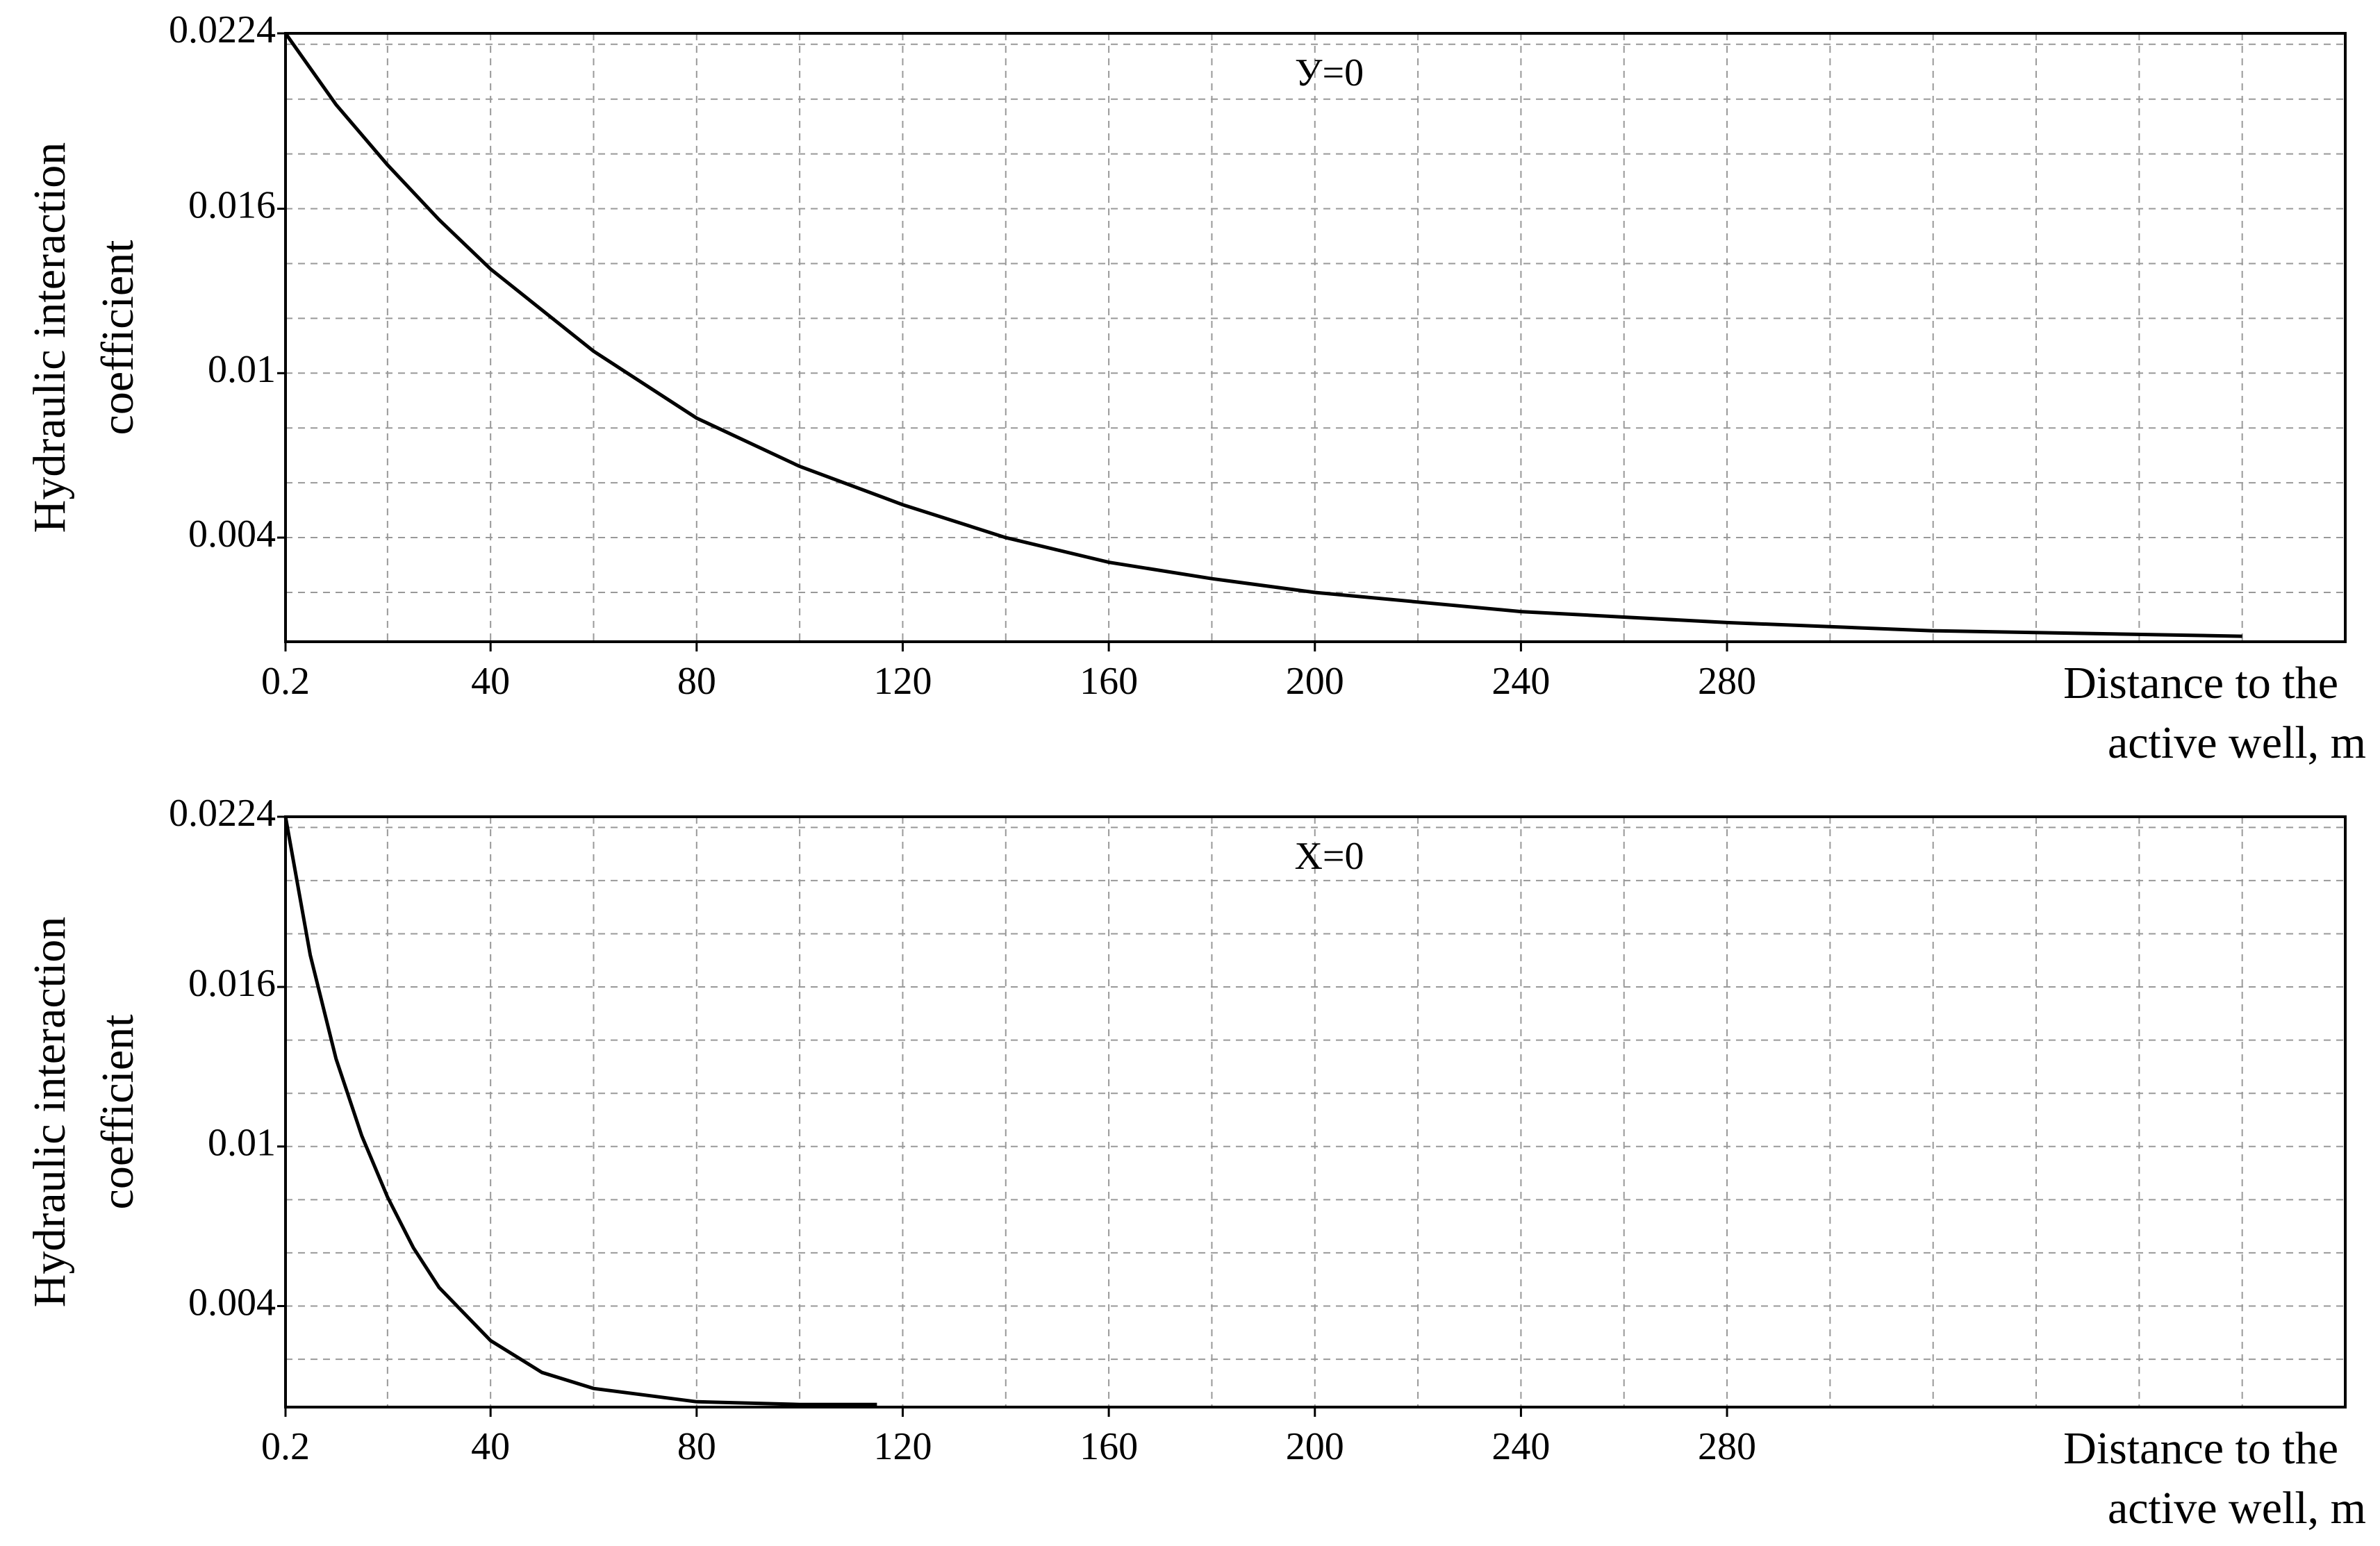  Describe the element at coordinates (1329, 857) in the screenshot. I see `annotation: X=0` at that location.